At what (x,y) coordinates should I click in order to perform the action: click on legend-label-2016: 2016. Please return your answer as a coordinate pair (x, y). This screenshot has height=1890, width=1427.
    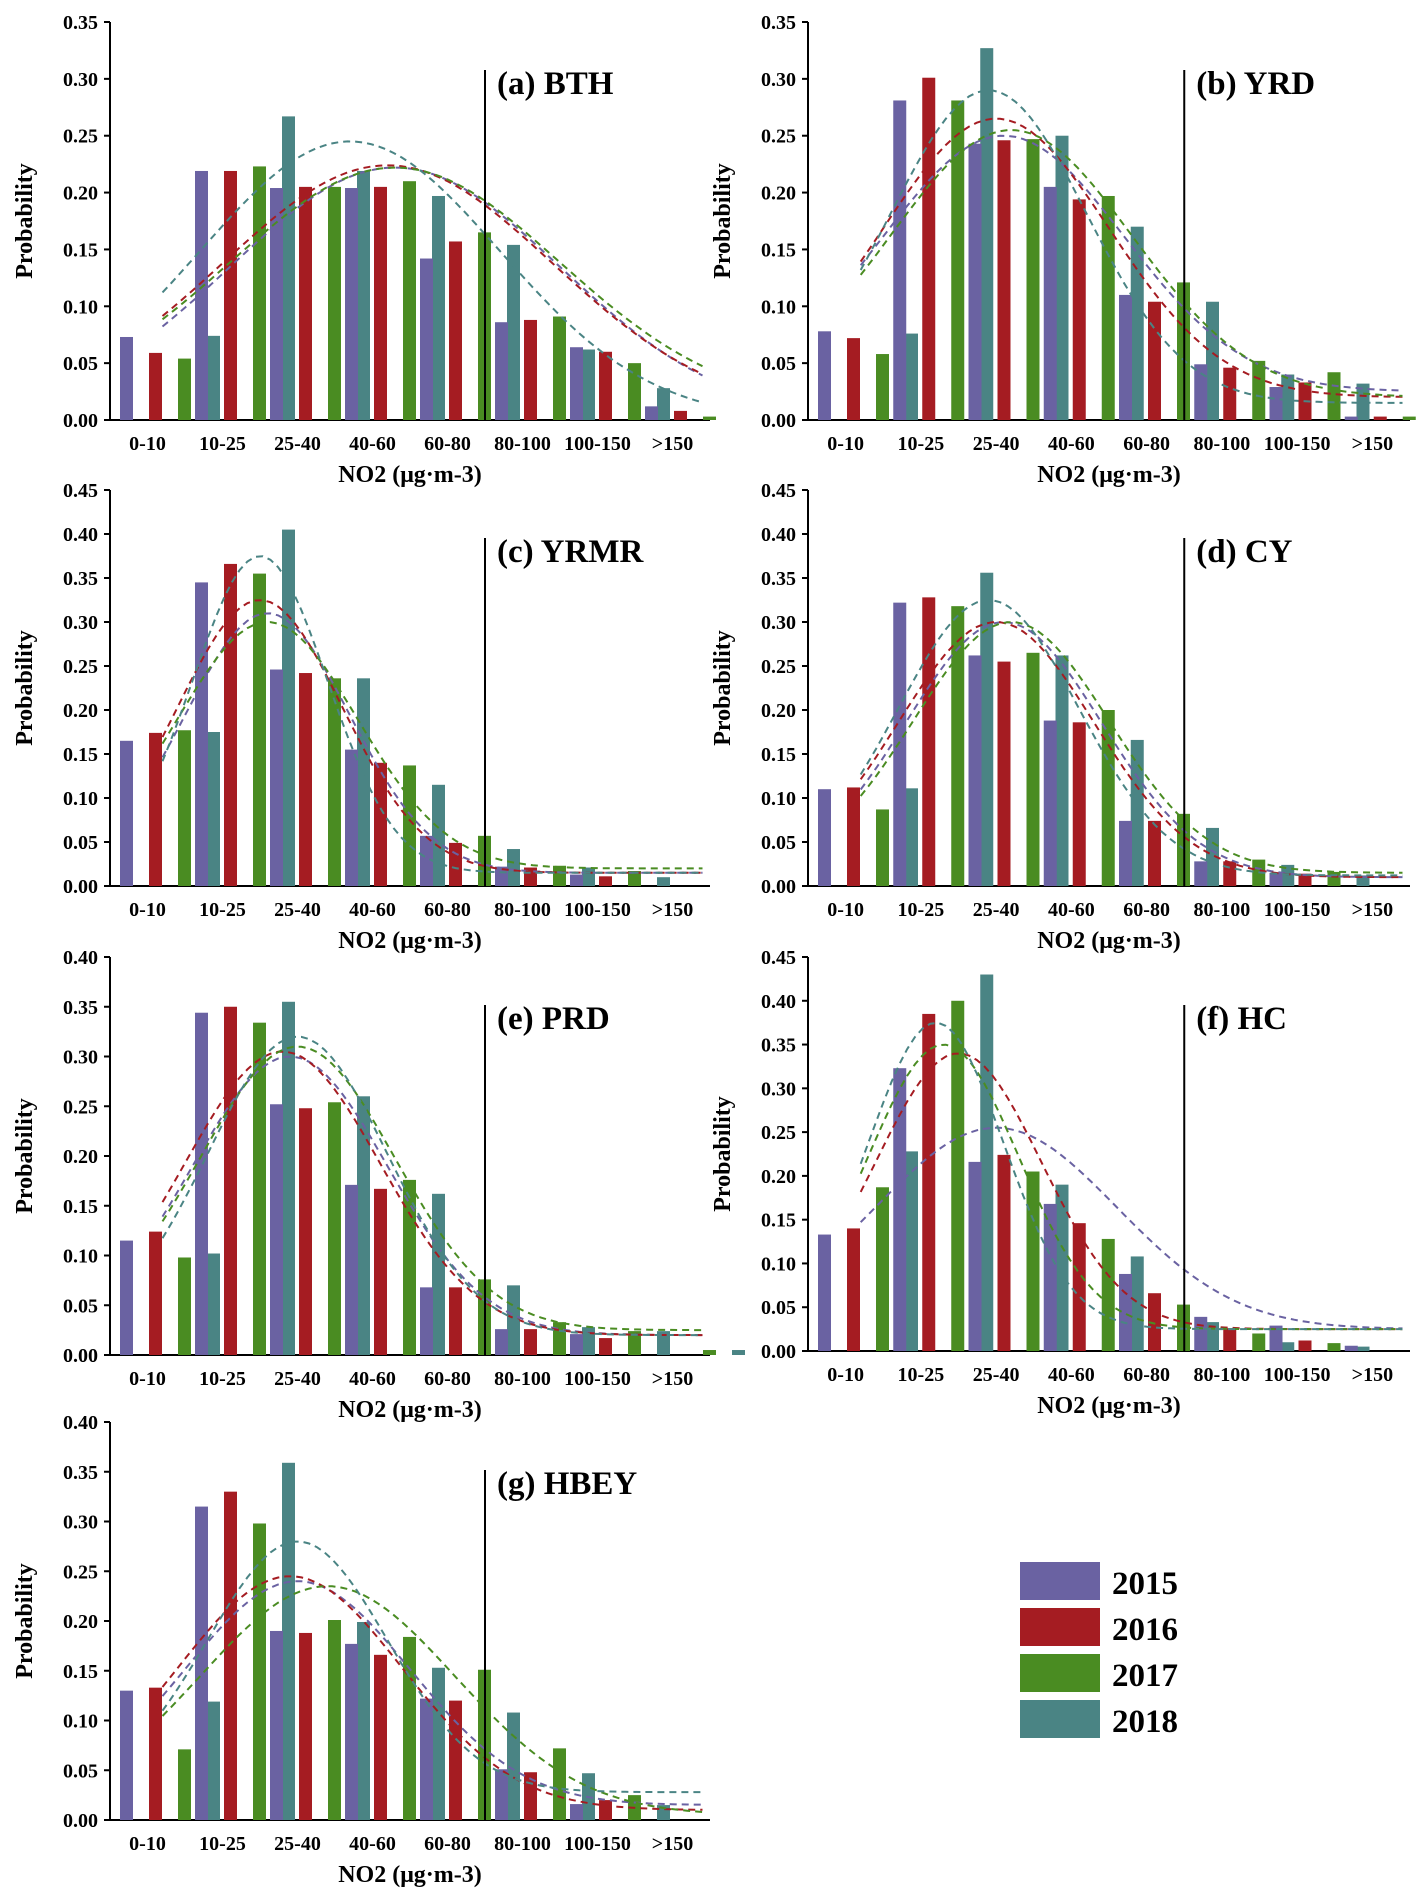
    Looking at the image, I should click on (1145, 1630).